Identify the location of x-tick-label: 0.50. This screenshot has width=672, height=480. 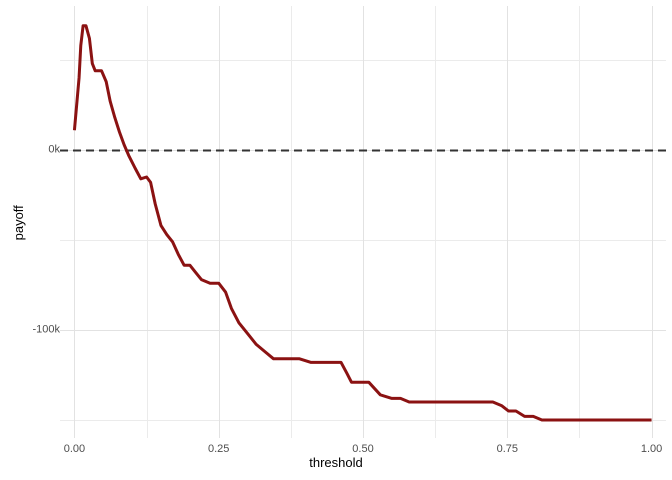
(363, 449).